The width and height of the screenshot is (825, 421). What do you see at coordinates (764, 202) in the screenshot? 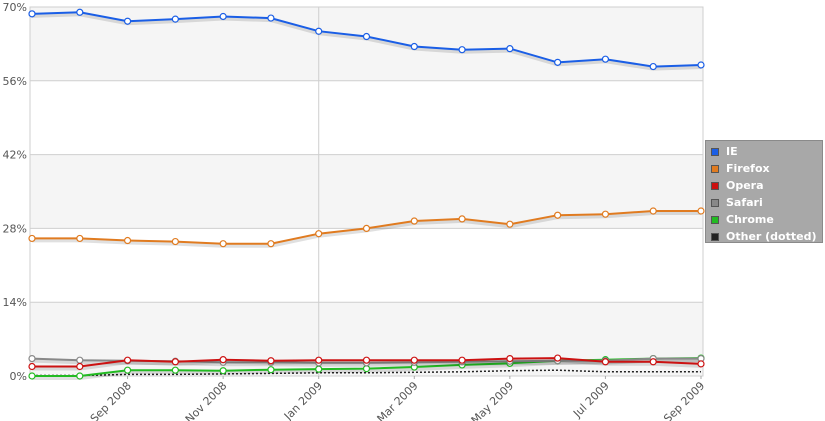
I see `legend-item: Safari` at bounding box center [764, 202].